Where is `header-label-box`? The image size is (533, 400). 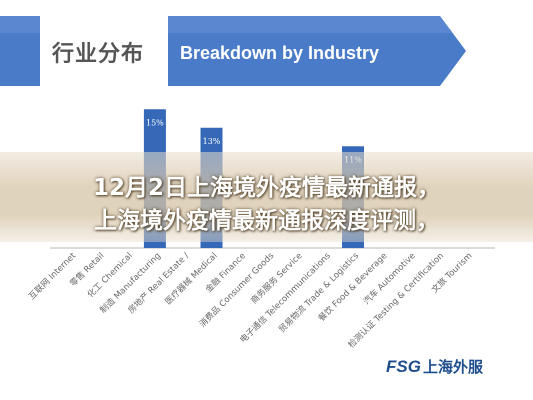
header-label-box is located at coordinates (104, 51).